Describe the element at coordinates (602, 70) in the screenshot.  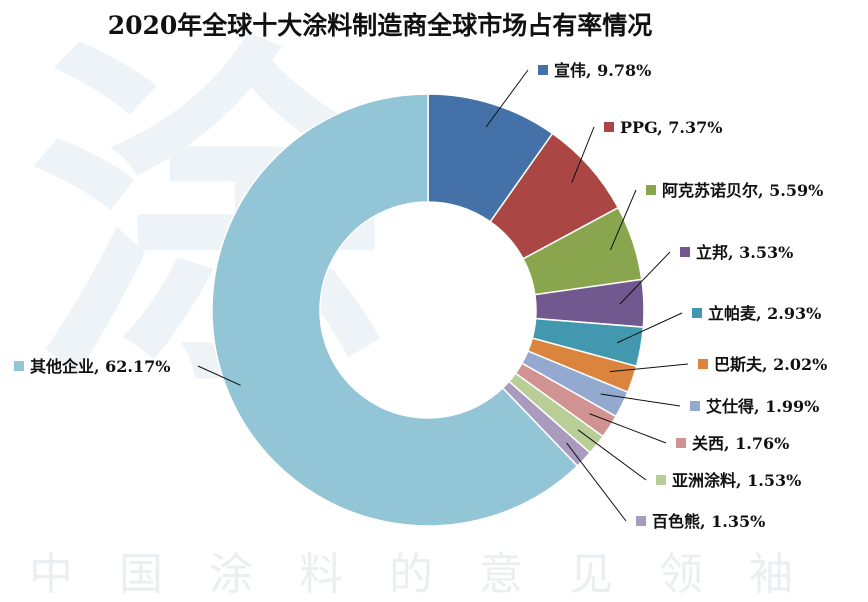
I see `data-label-1: 宣伟, 9.78%` at that location.